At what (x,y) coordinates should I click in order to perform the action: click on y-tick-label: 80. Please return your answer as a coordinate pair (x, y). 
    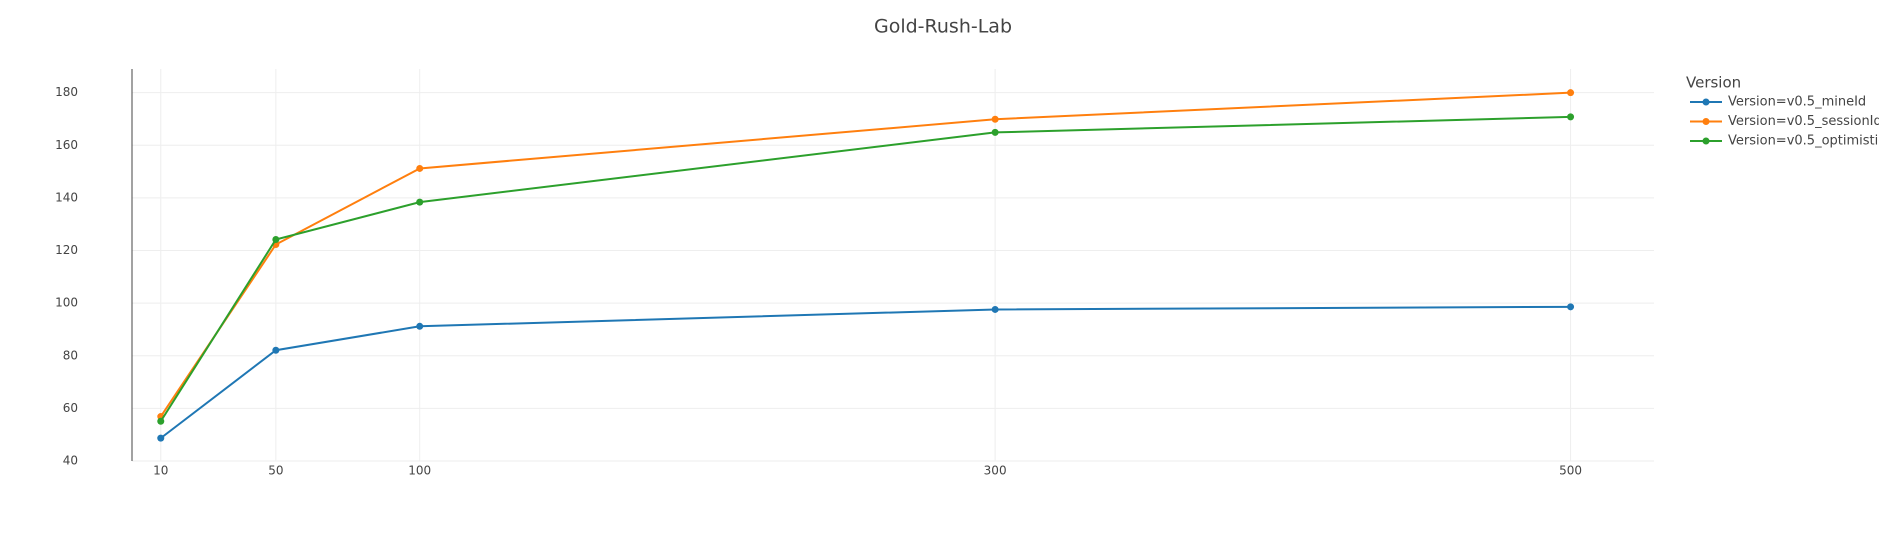
    Looking at the image, I should click on (70, 355).